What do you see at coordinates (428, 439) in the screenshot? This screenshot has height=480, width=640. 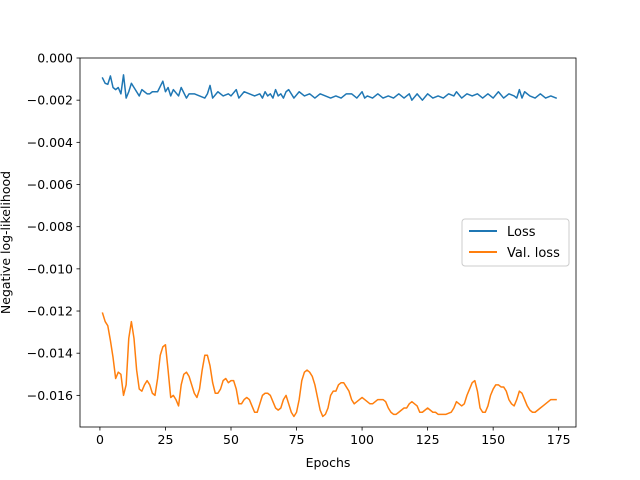 I see `x-tick-label: 125` at bounding box center [428, 439].